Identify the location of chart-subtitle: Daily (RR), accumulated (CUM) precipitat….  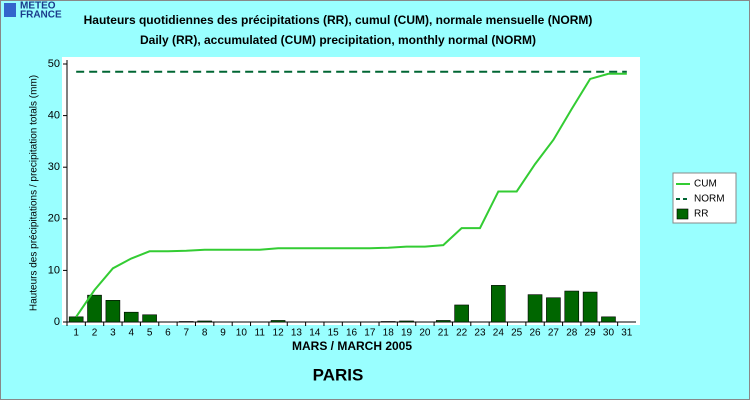
(338, 40).